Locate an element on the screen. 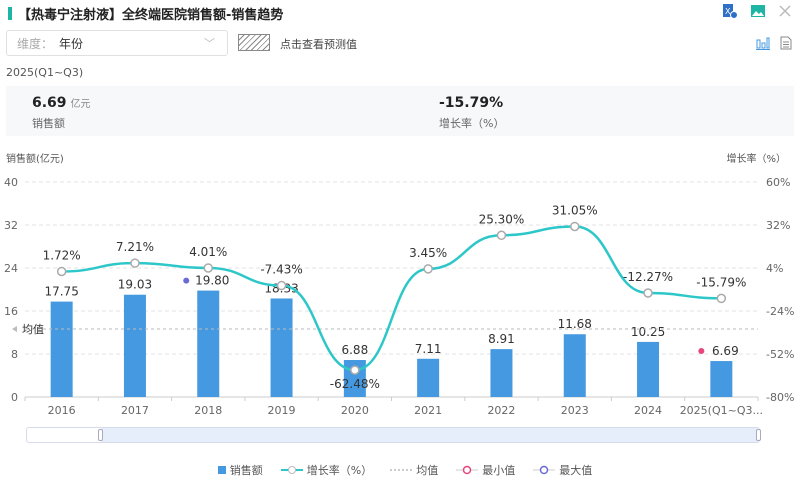 The image size is (800, 482). y2-tick-label: -24% is located at coordinates (780, 311).